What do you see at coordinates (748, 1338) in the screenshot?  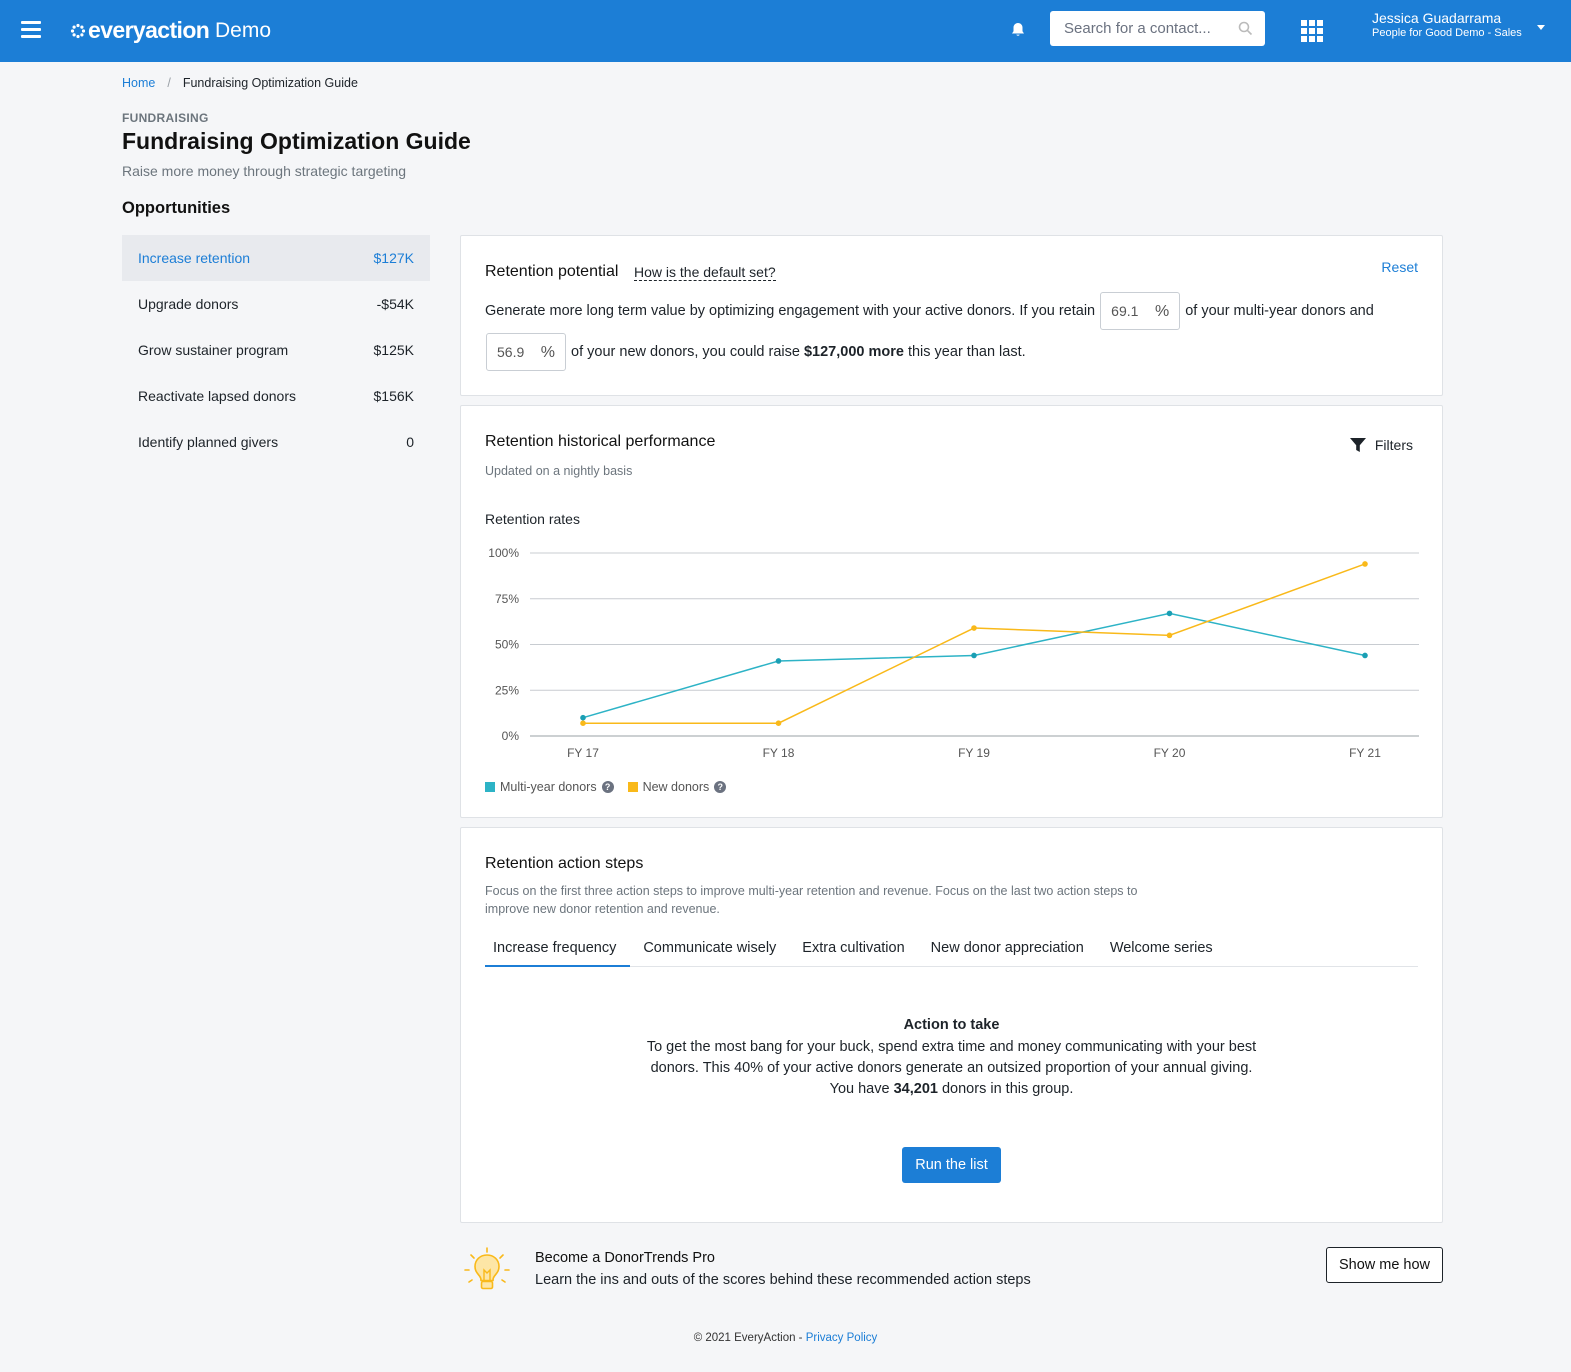 I see `copyright: © 2021 EveryAction -` at bounding box center [748, 1338].